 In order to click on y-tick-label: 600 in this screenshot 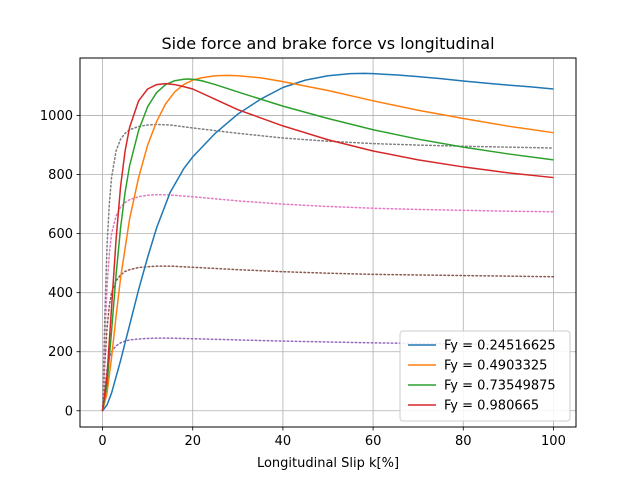, I will do `click(60, 234)`.